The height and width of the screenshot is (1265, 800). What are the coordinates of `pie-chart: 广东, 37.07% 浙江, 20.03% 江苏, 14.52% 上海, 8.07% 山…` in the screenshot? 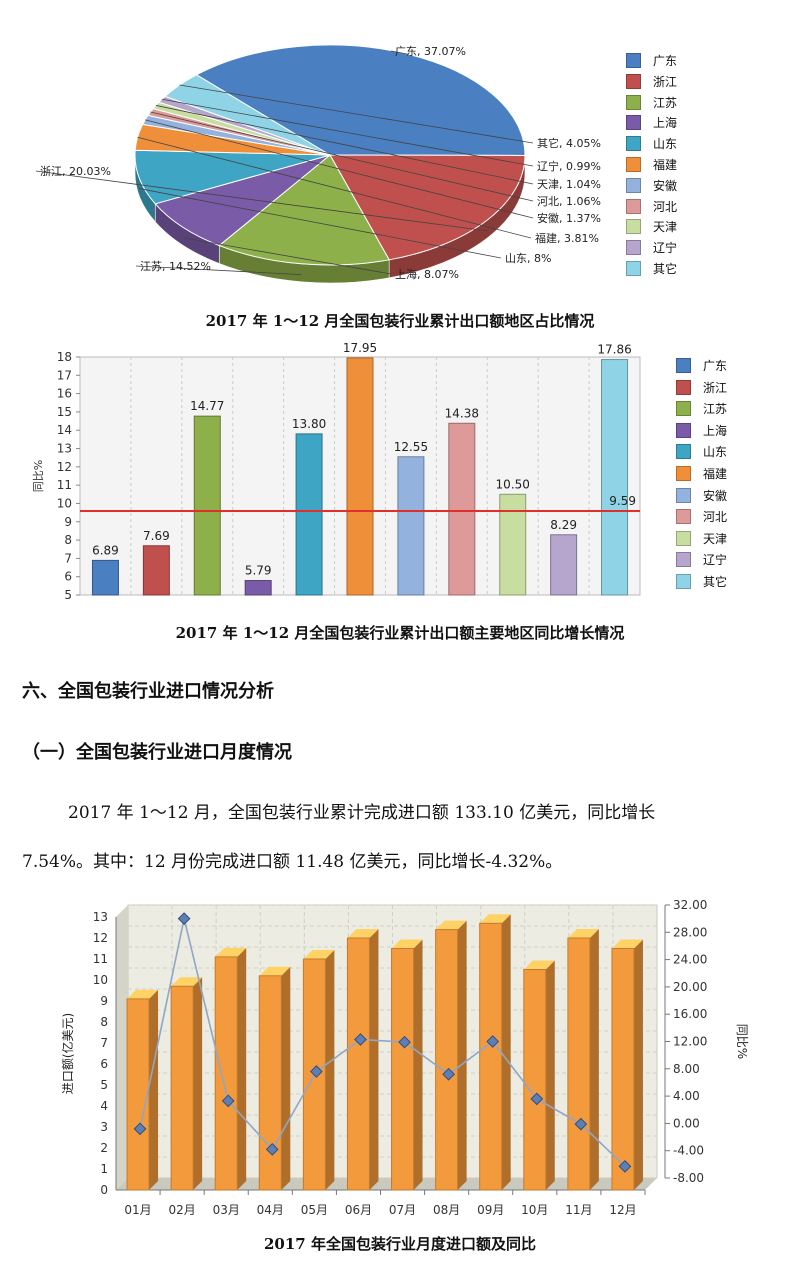 It's located at (318, 164).